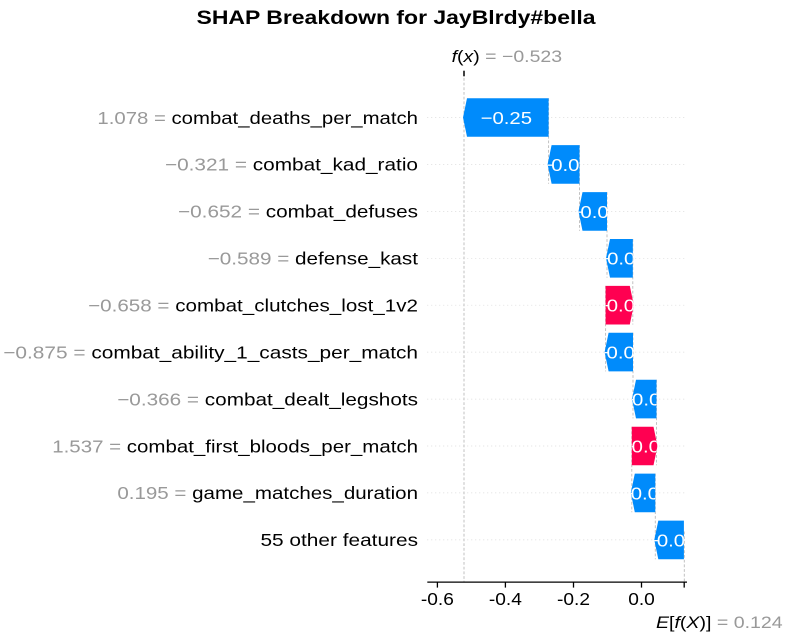  Describe the element at coordinates (565, 165) in the screenshot. I see `svg-text: −0.09` at that location.